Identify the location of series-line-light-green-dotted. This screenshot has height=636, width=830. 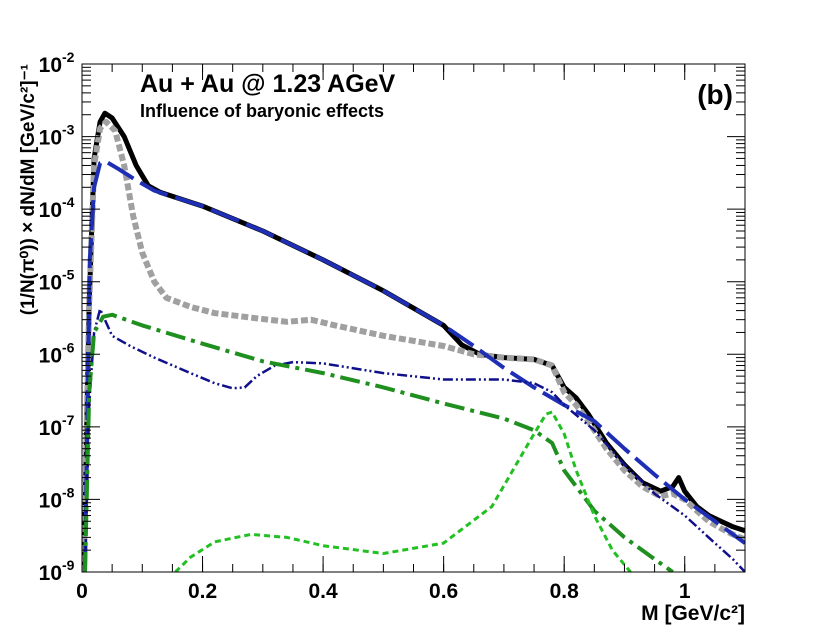
(403, 491).